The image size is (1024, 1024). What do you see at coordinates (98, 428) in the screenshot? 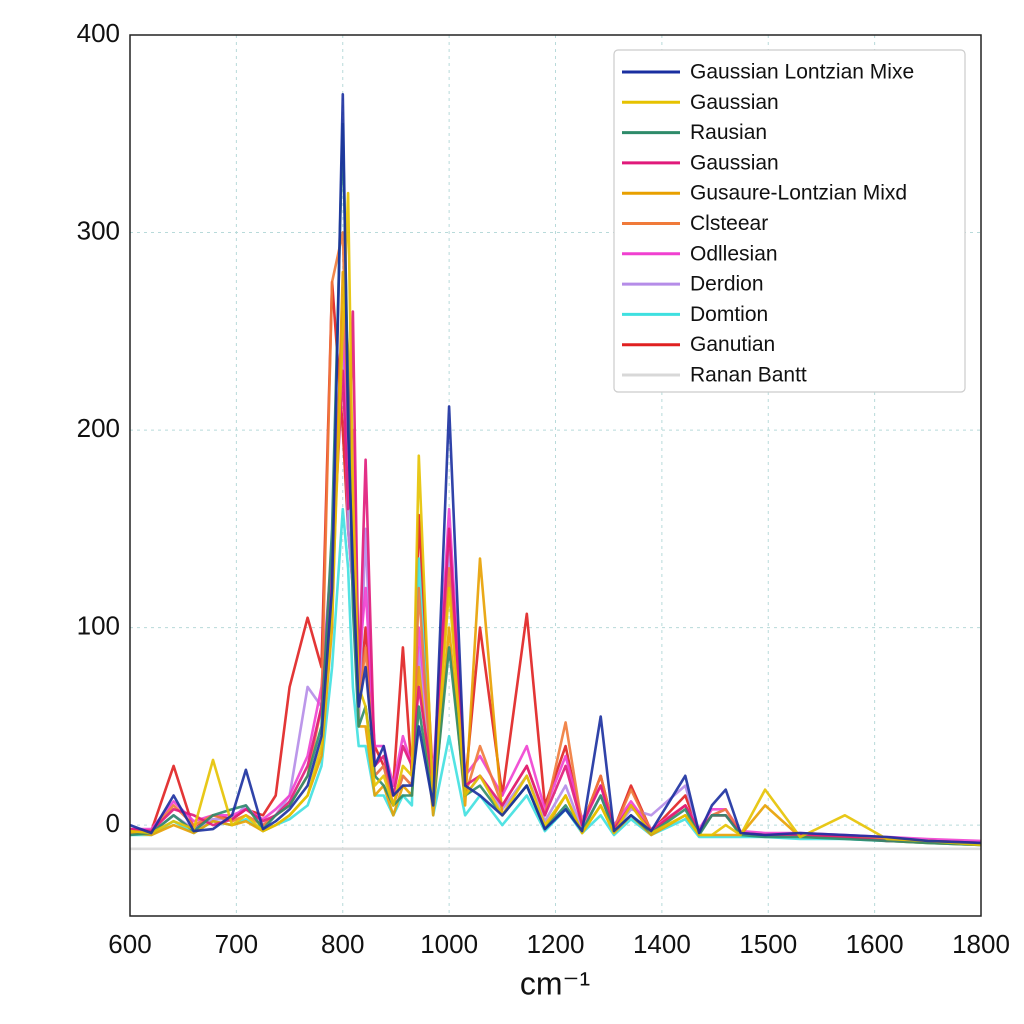
I see `y-tick-label: 200` at bounding box center [98, 428].